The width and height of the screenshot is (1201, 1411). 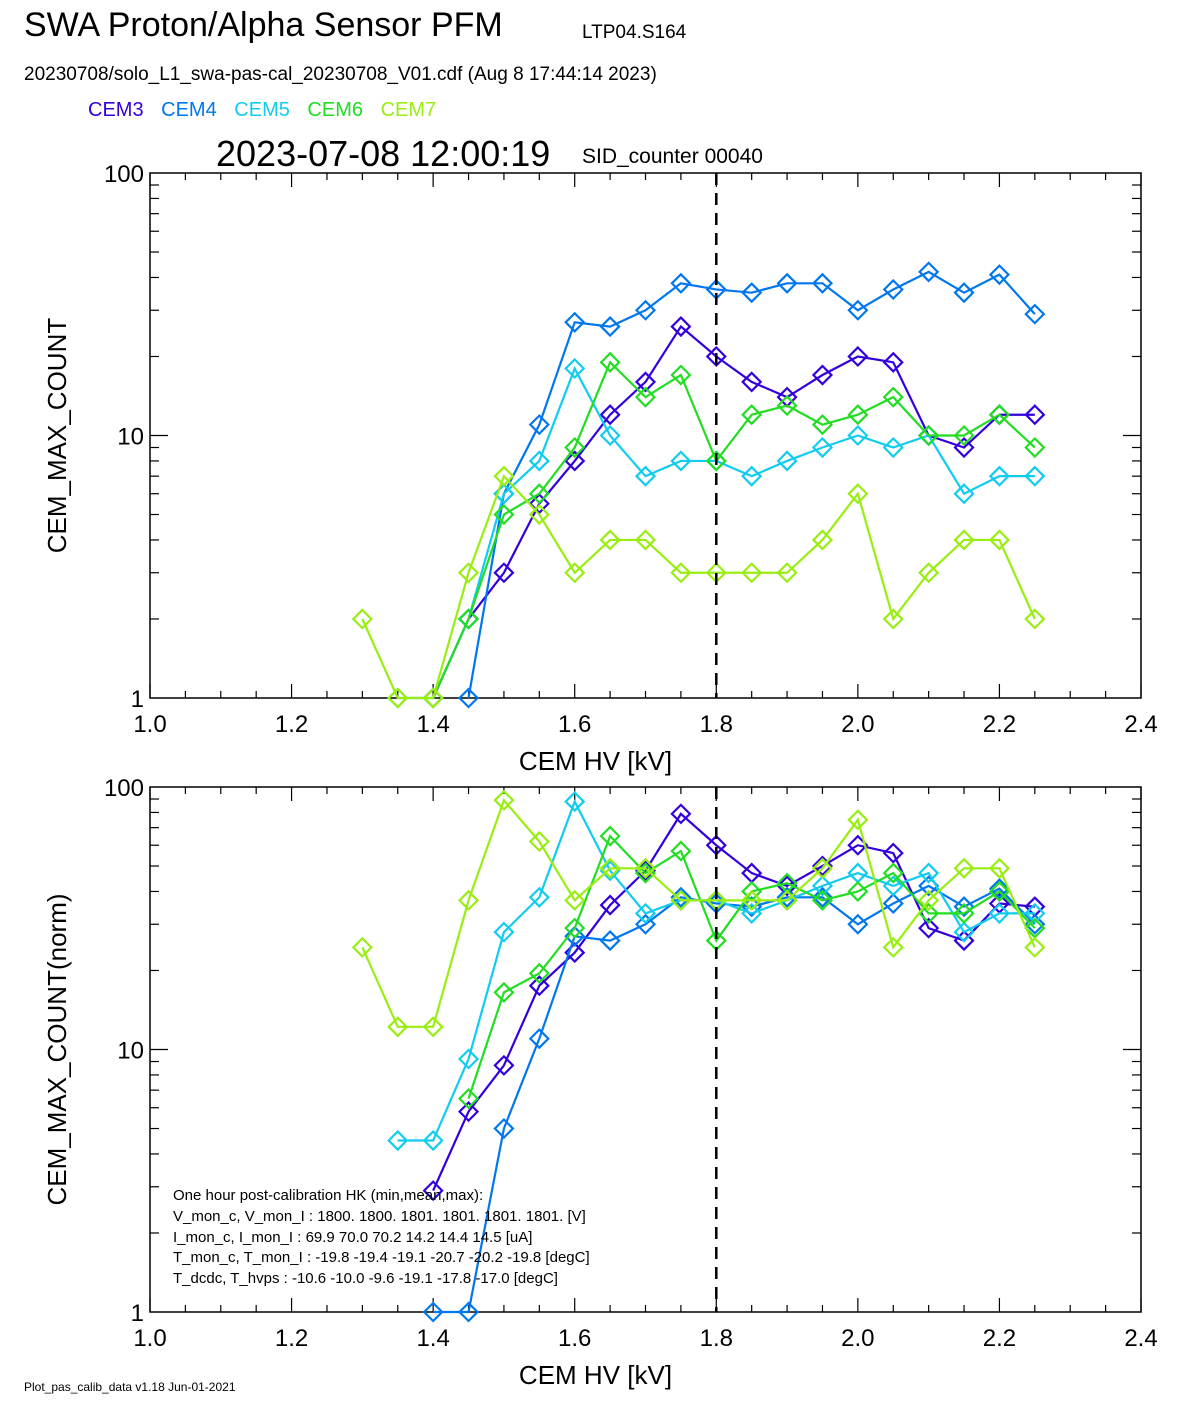 I want to click on chart-subtitle: LTP04.S164, so click(x=634, y=32).